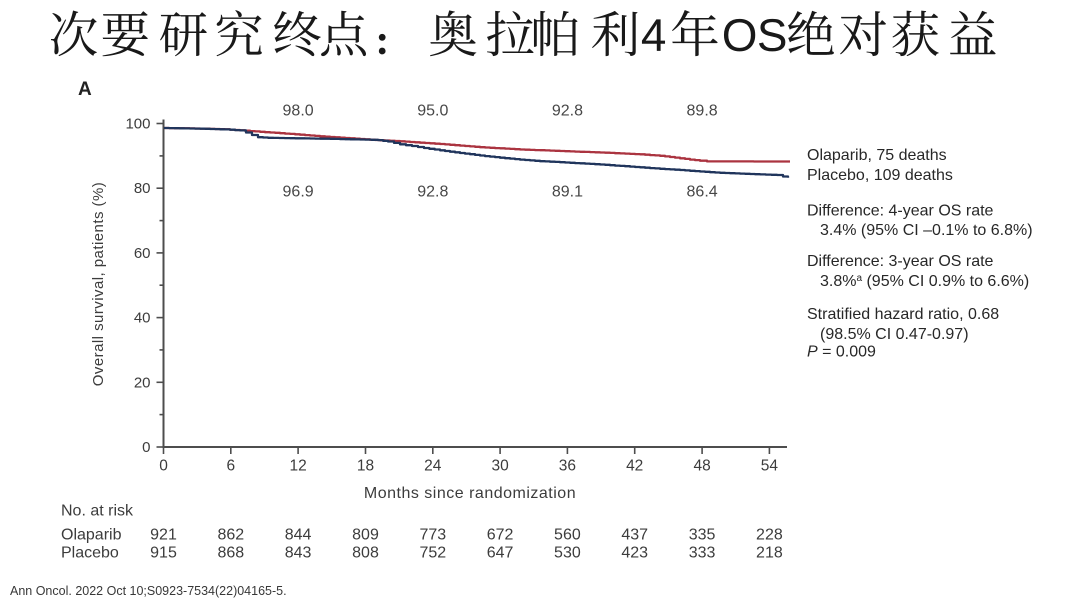 The height and width of the screenshot is (612, 1080). What do you see at coordinates (90, 553) in the screenshot?
I see `svg-text: Placebo` at bounding box center [90, 553].